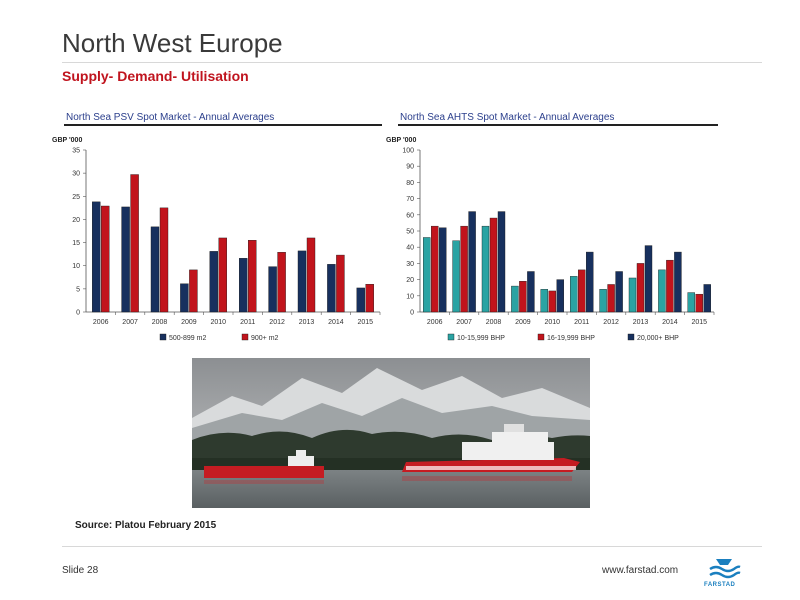 The width and height of the screenshot is (800, 600). I want to click on legend-label: 20,000+ BHP, so click(658, 338).